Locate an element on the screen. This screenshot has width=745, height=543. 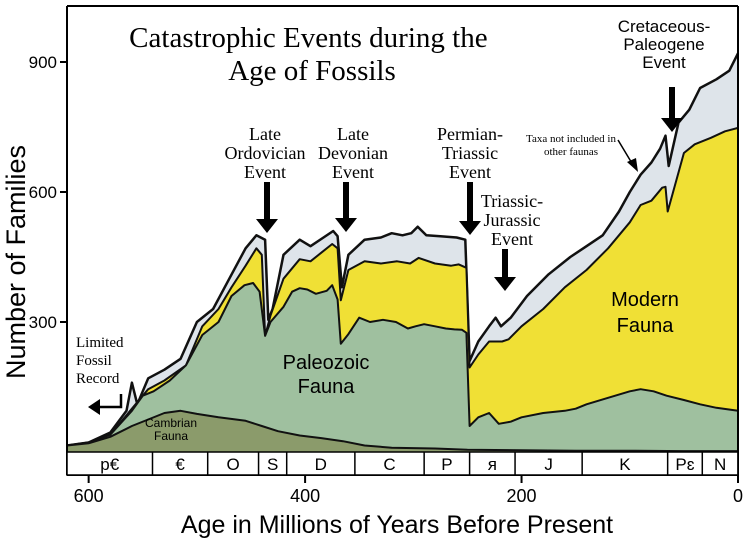
y-tick-label: 600 is located at coordinates (43, 192).